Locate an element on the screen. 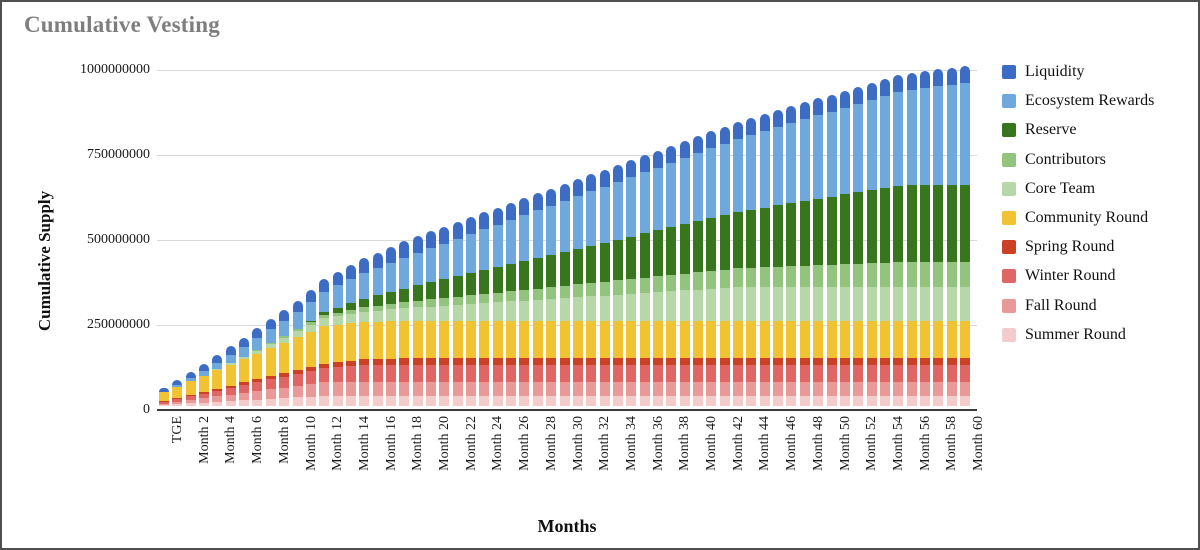 Image resolution: width=1200 pixels, height=550 pixels. legend-item-liquidity: Liquidity is located at coordinates (1043, 72).